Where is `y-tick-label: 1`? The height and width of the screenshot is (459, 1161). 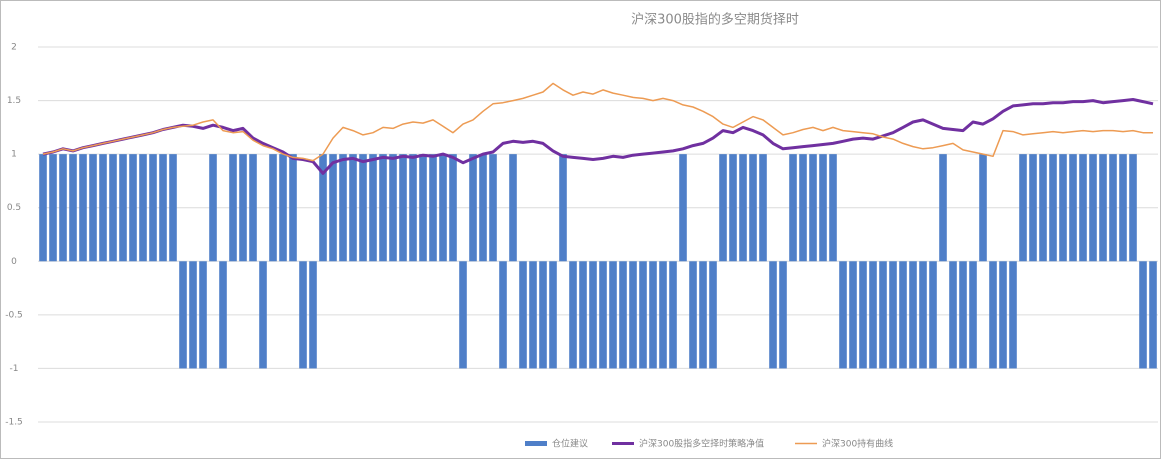
y-tick-label: 1 is located at coordinates (14, 155).